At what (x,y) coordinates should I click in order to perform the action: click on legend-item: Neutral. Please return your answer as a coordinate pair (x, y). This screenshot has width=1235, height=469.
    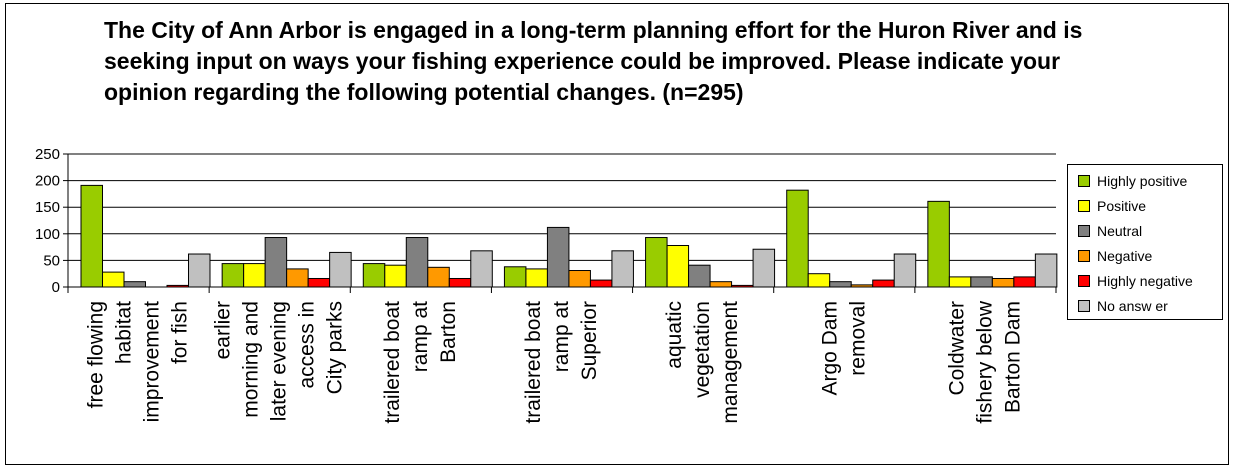
    Looking at the image, I should click on (1110, 231).